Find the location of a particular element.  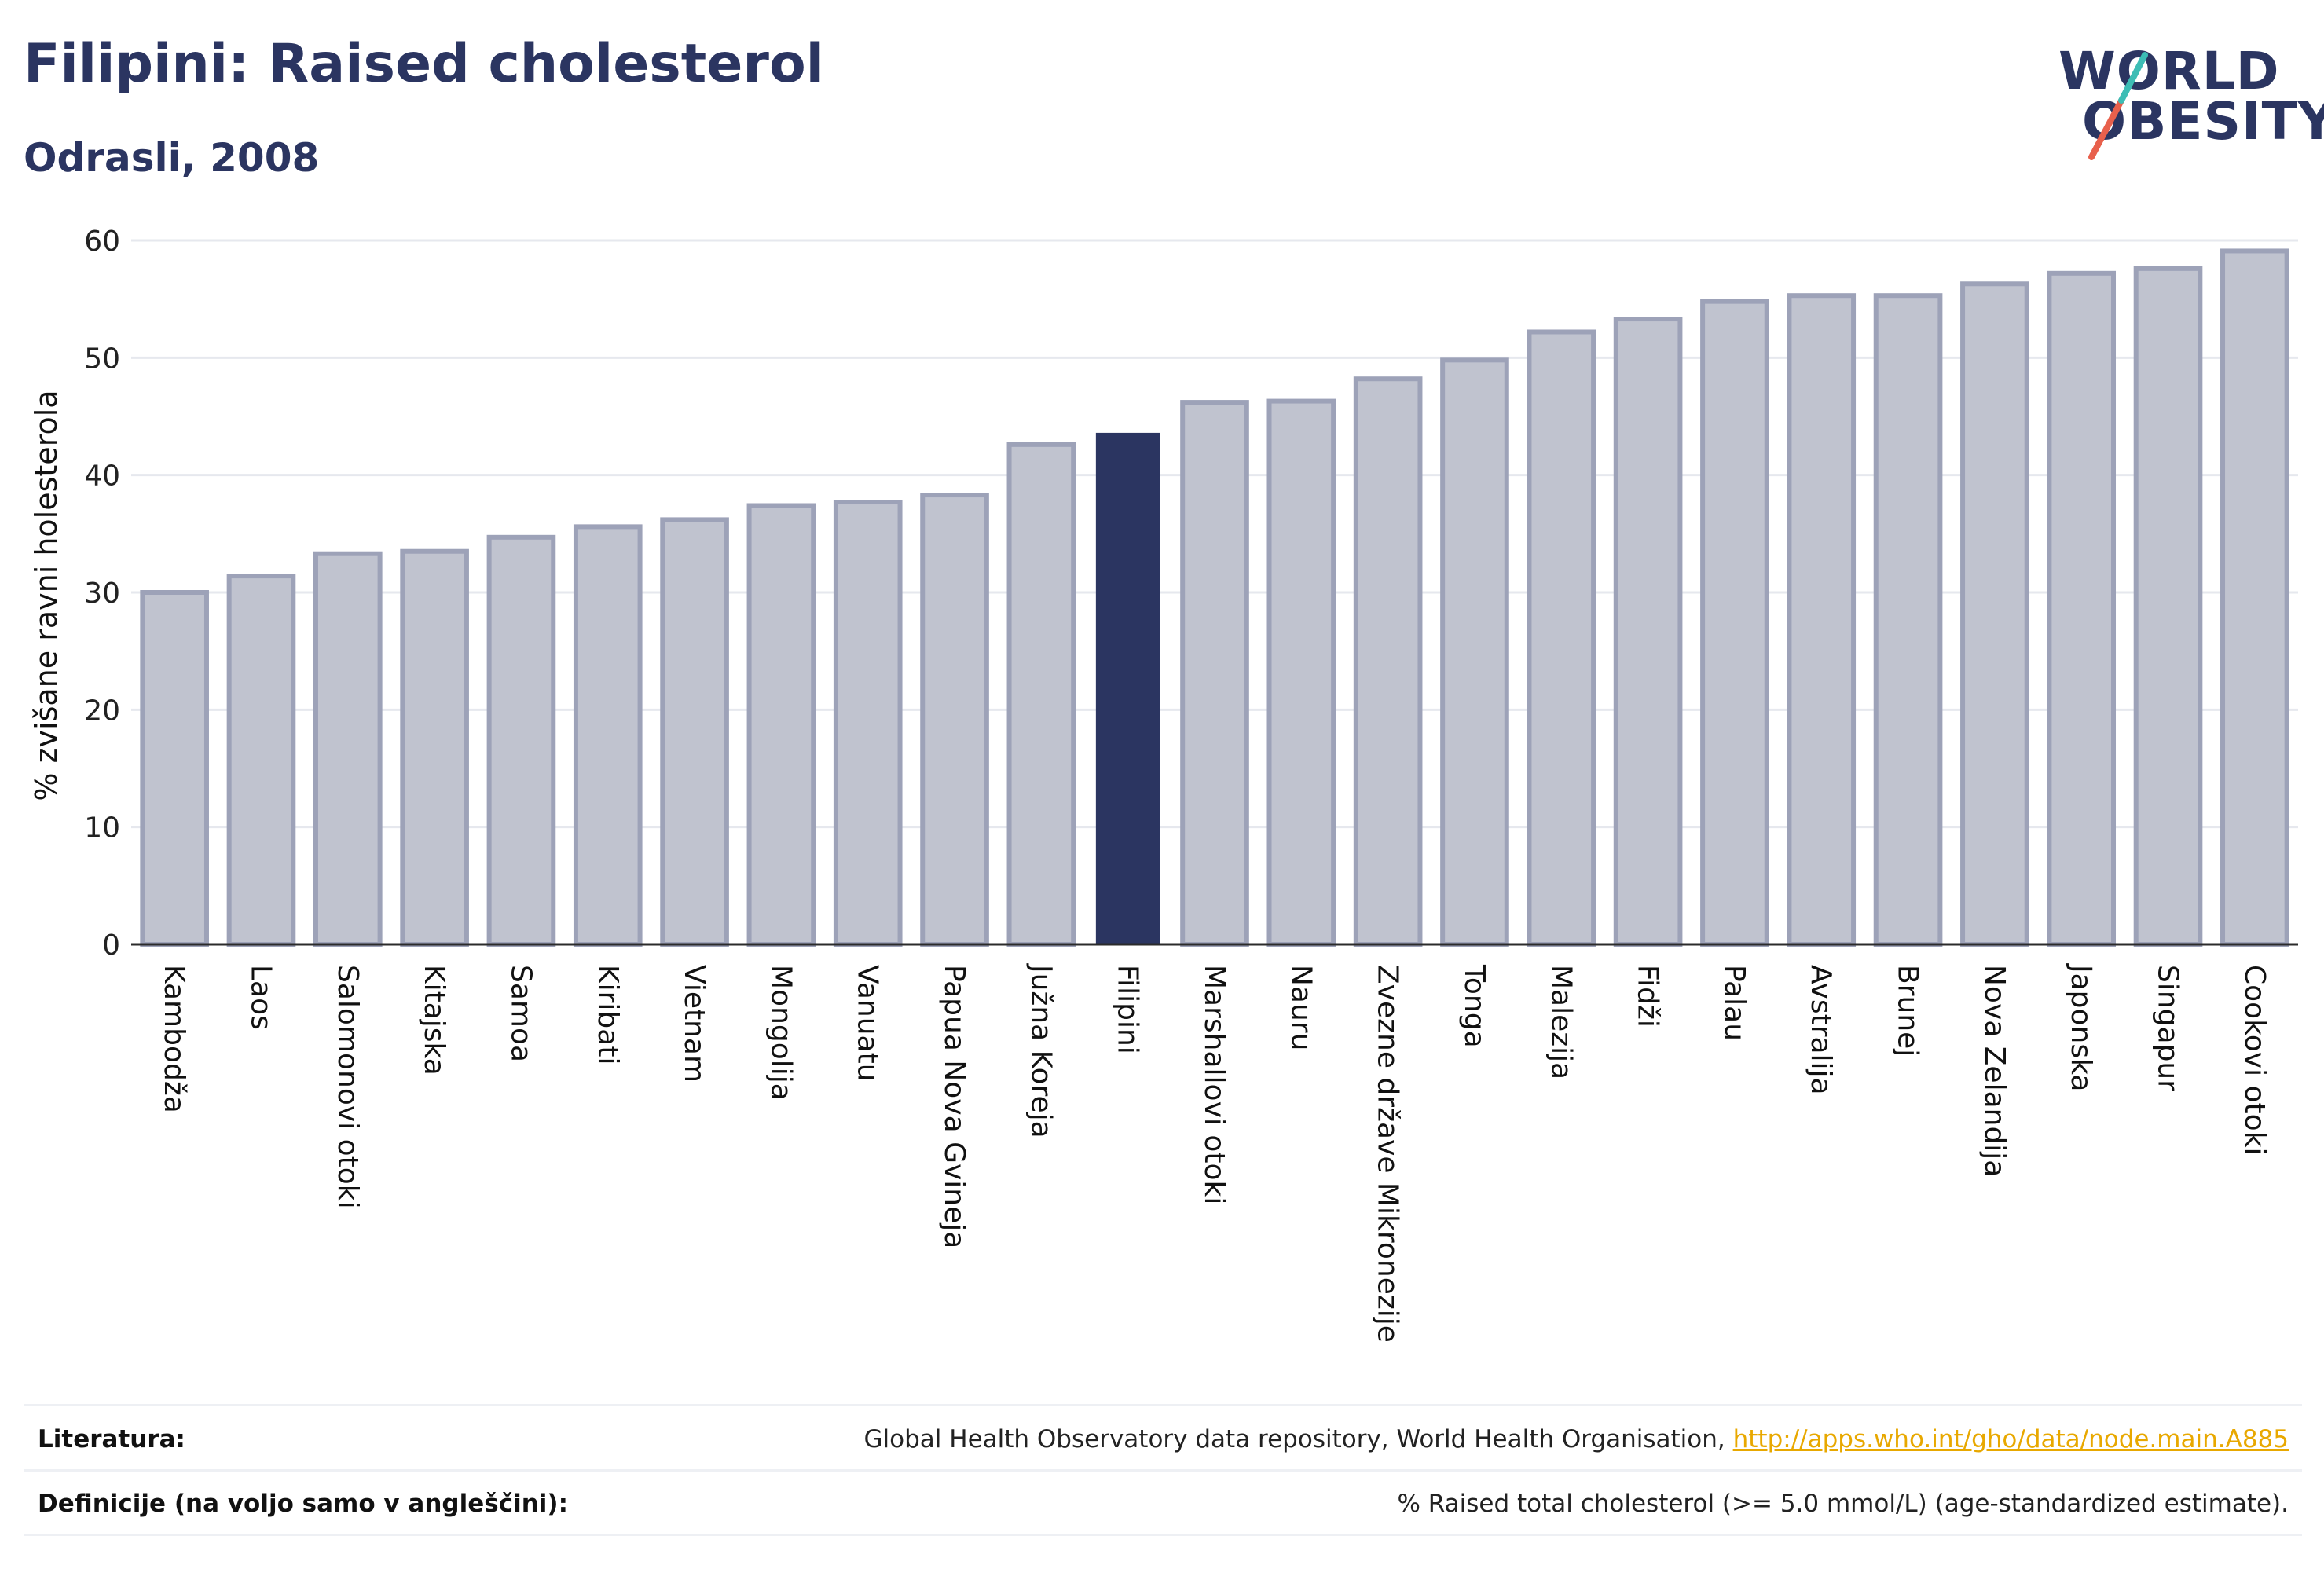

x-tick-label: Nova Zelandija is located at coordinates (1994, 1071).